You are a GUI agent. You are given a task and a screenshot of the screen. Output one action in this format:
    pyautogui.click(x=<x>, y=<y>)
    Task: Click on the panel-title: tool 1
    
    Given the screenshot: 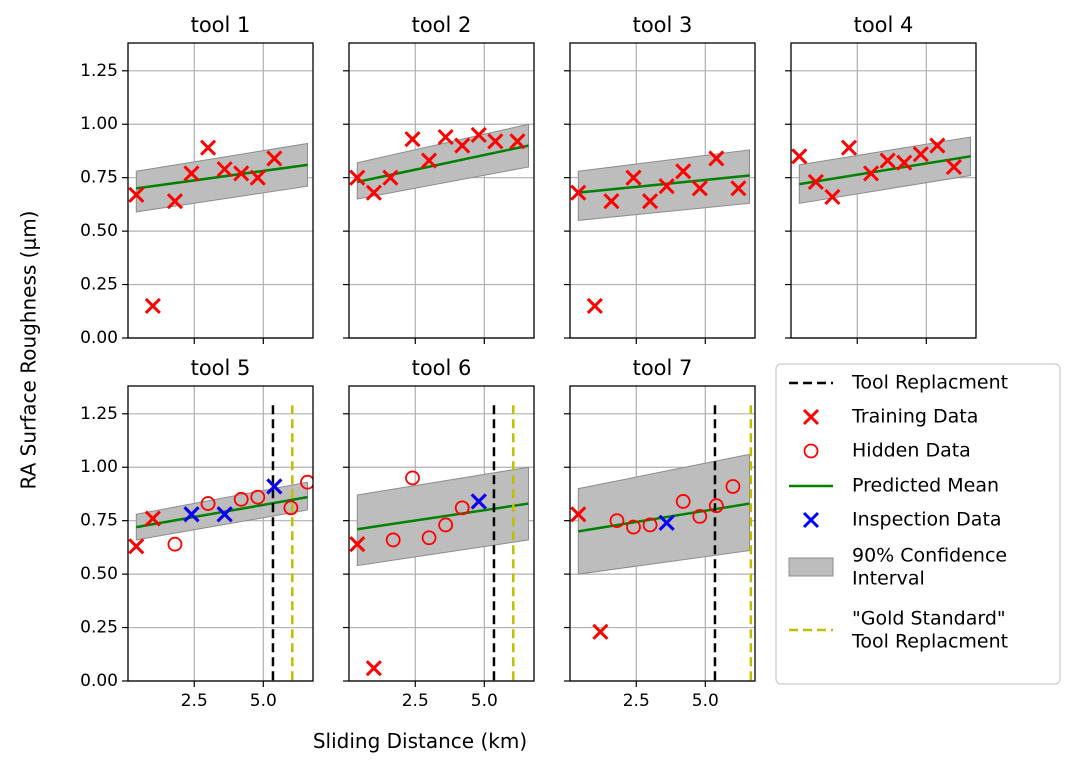 What is the action you would take?
    pyautogui.click(x=221, y=25)
    